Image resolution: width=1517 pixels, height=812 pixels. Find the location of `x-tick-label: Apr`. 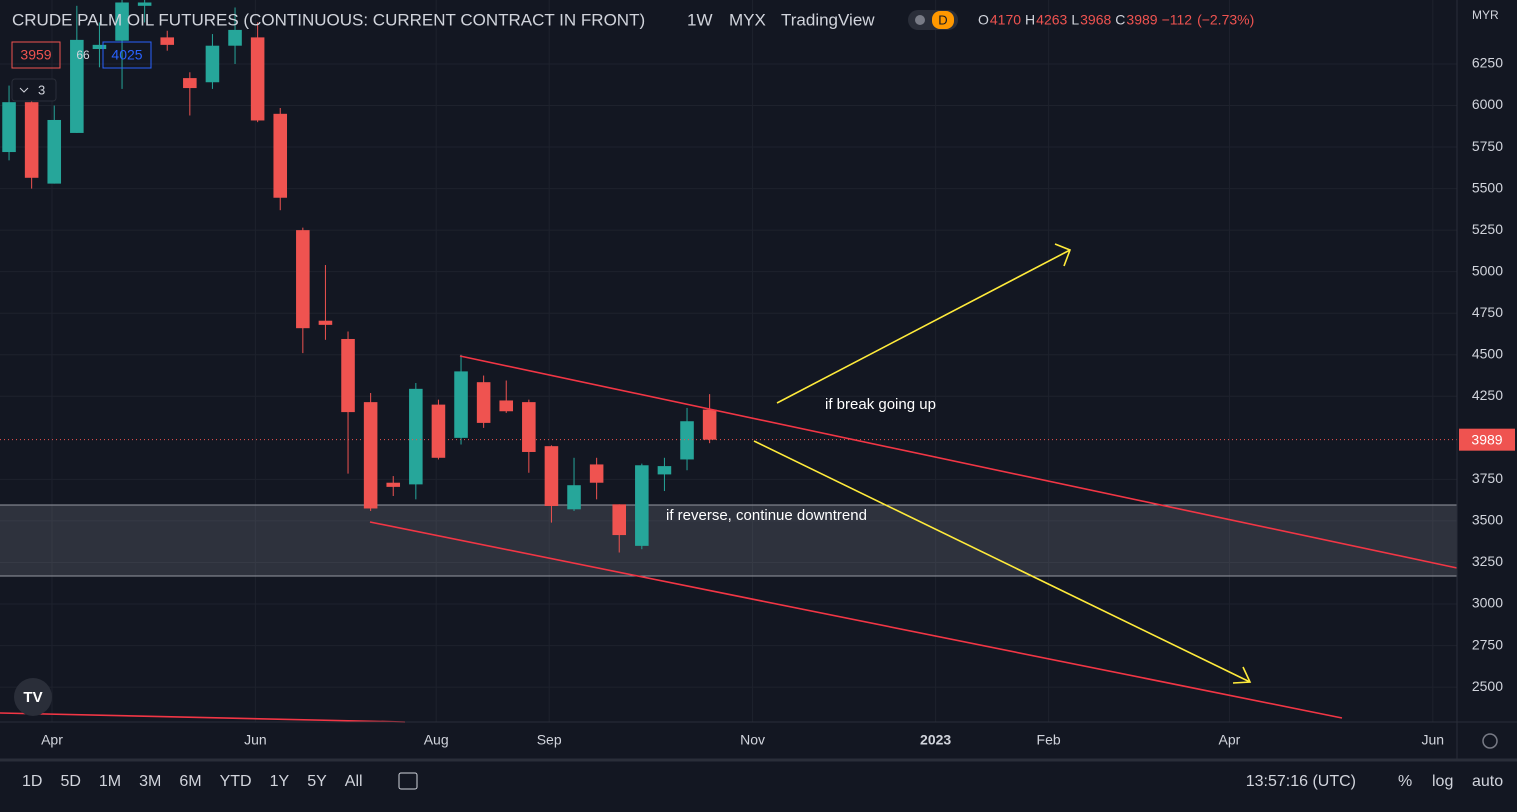

x-tick-label: Apr is located at coordinates (52, 740).